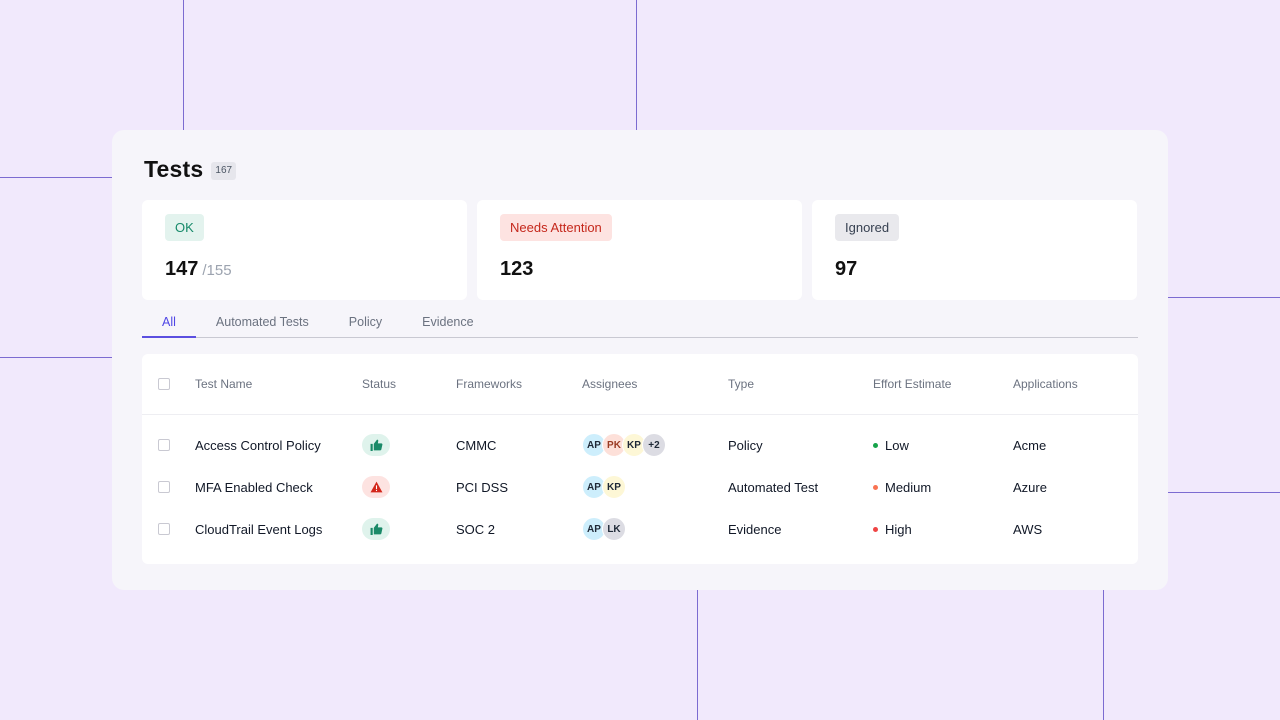 This screenshot has height=720, width=1280. I want to click on more-assignees-badge: +2, so click(654, 445).